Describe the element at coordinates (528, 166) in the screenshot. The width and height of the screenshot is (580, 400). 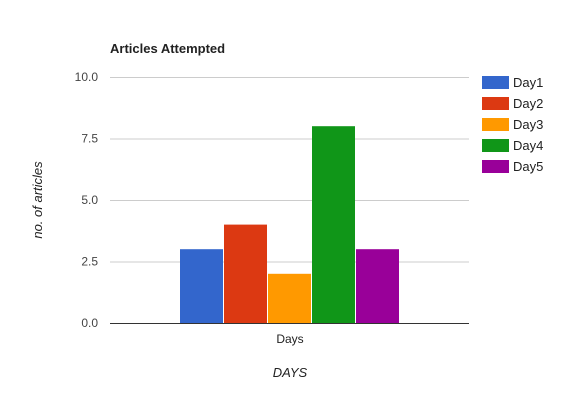
I see `legend-label-day5: Day5` at that location.